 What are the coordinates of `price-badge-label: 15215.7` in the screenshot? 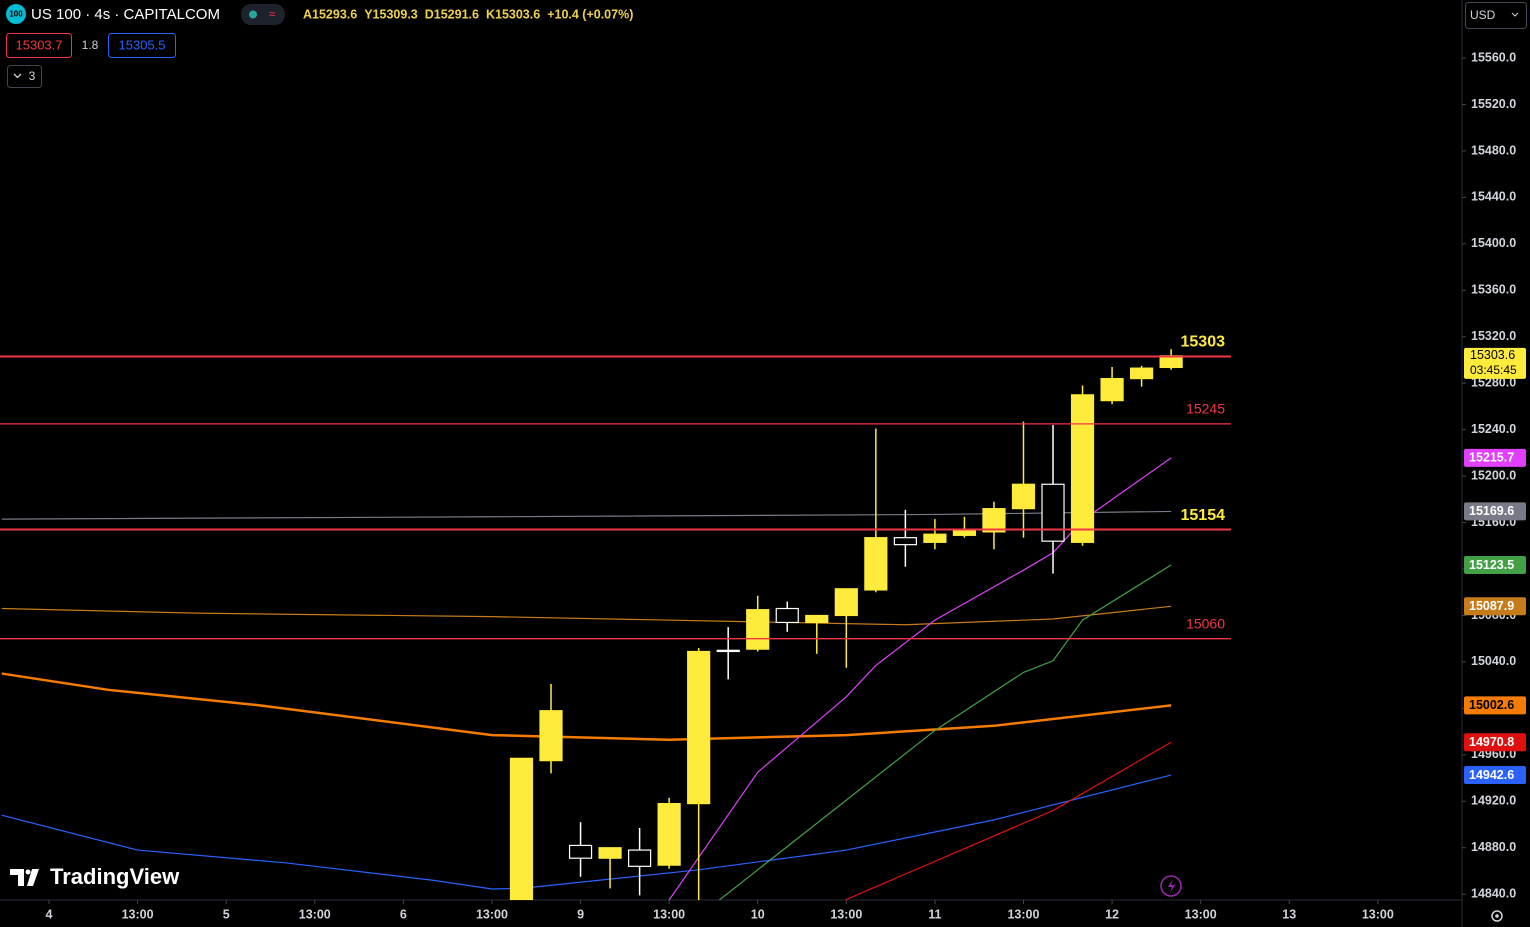 It's located at (1491, 458).